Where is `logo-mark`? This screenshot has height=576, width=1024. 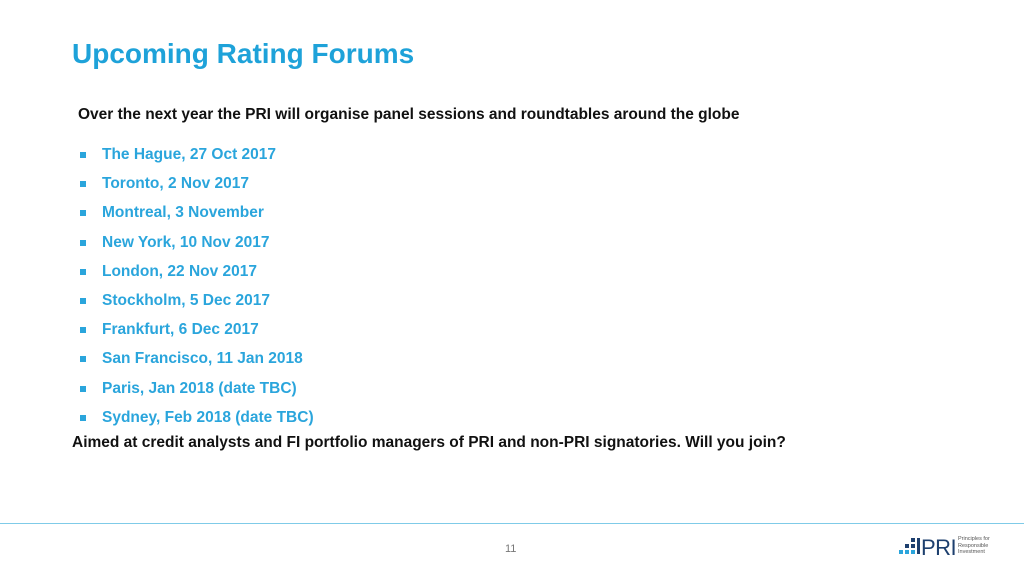
logo-mark is located at coordinates (909, 546).